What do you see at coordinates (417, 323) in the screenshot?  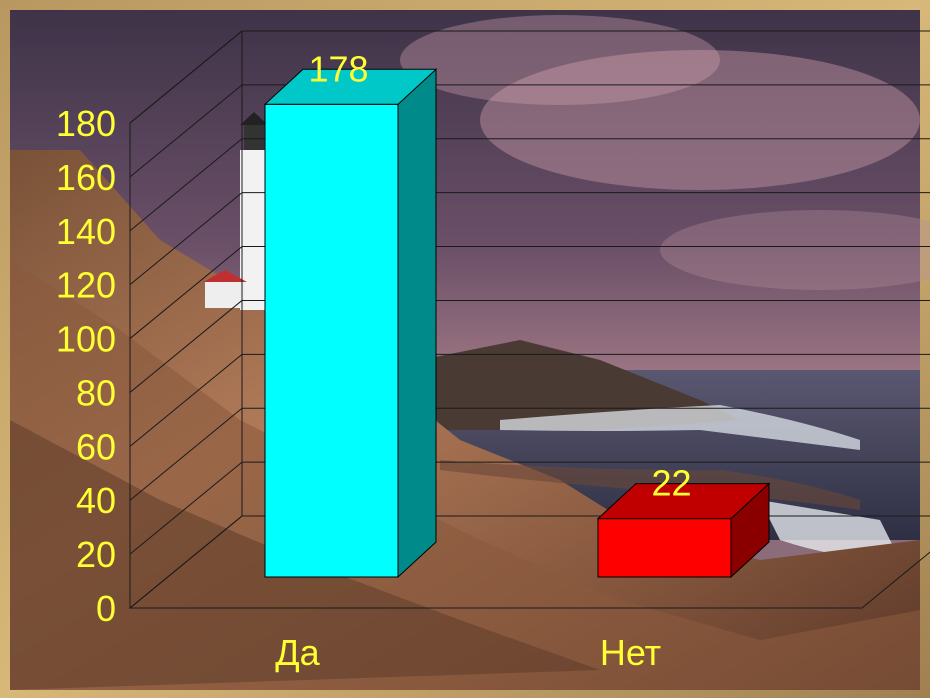 I see `bar-side` at bounding box center [417, 323].